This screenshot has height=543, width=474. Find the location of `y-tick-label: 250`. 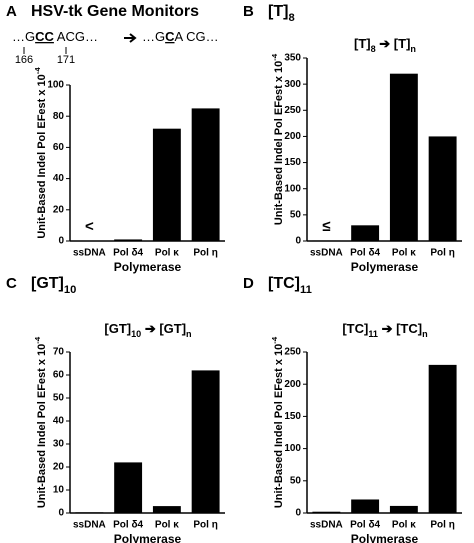

y-tick-label: 250 is located at coordinates (292, 352).